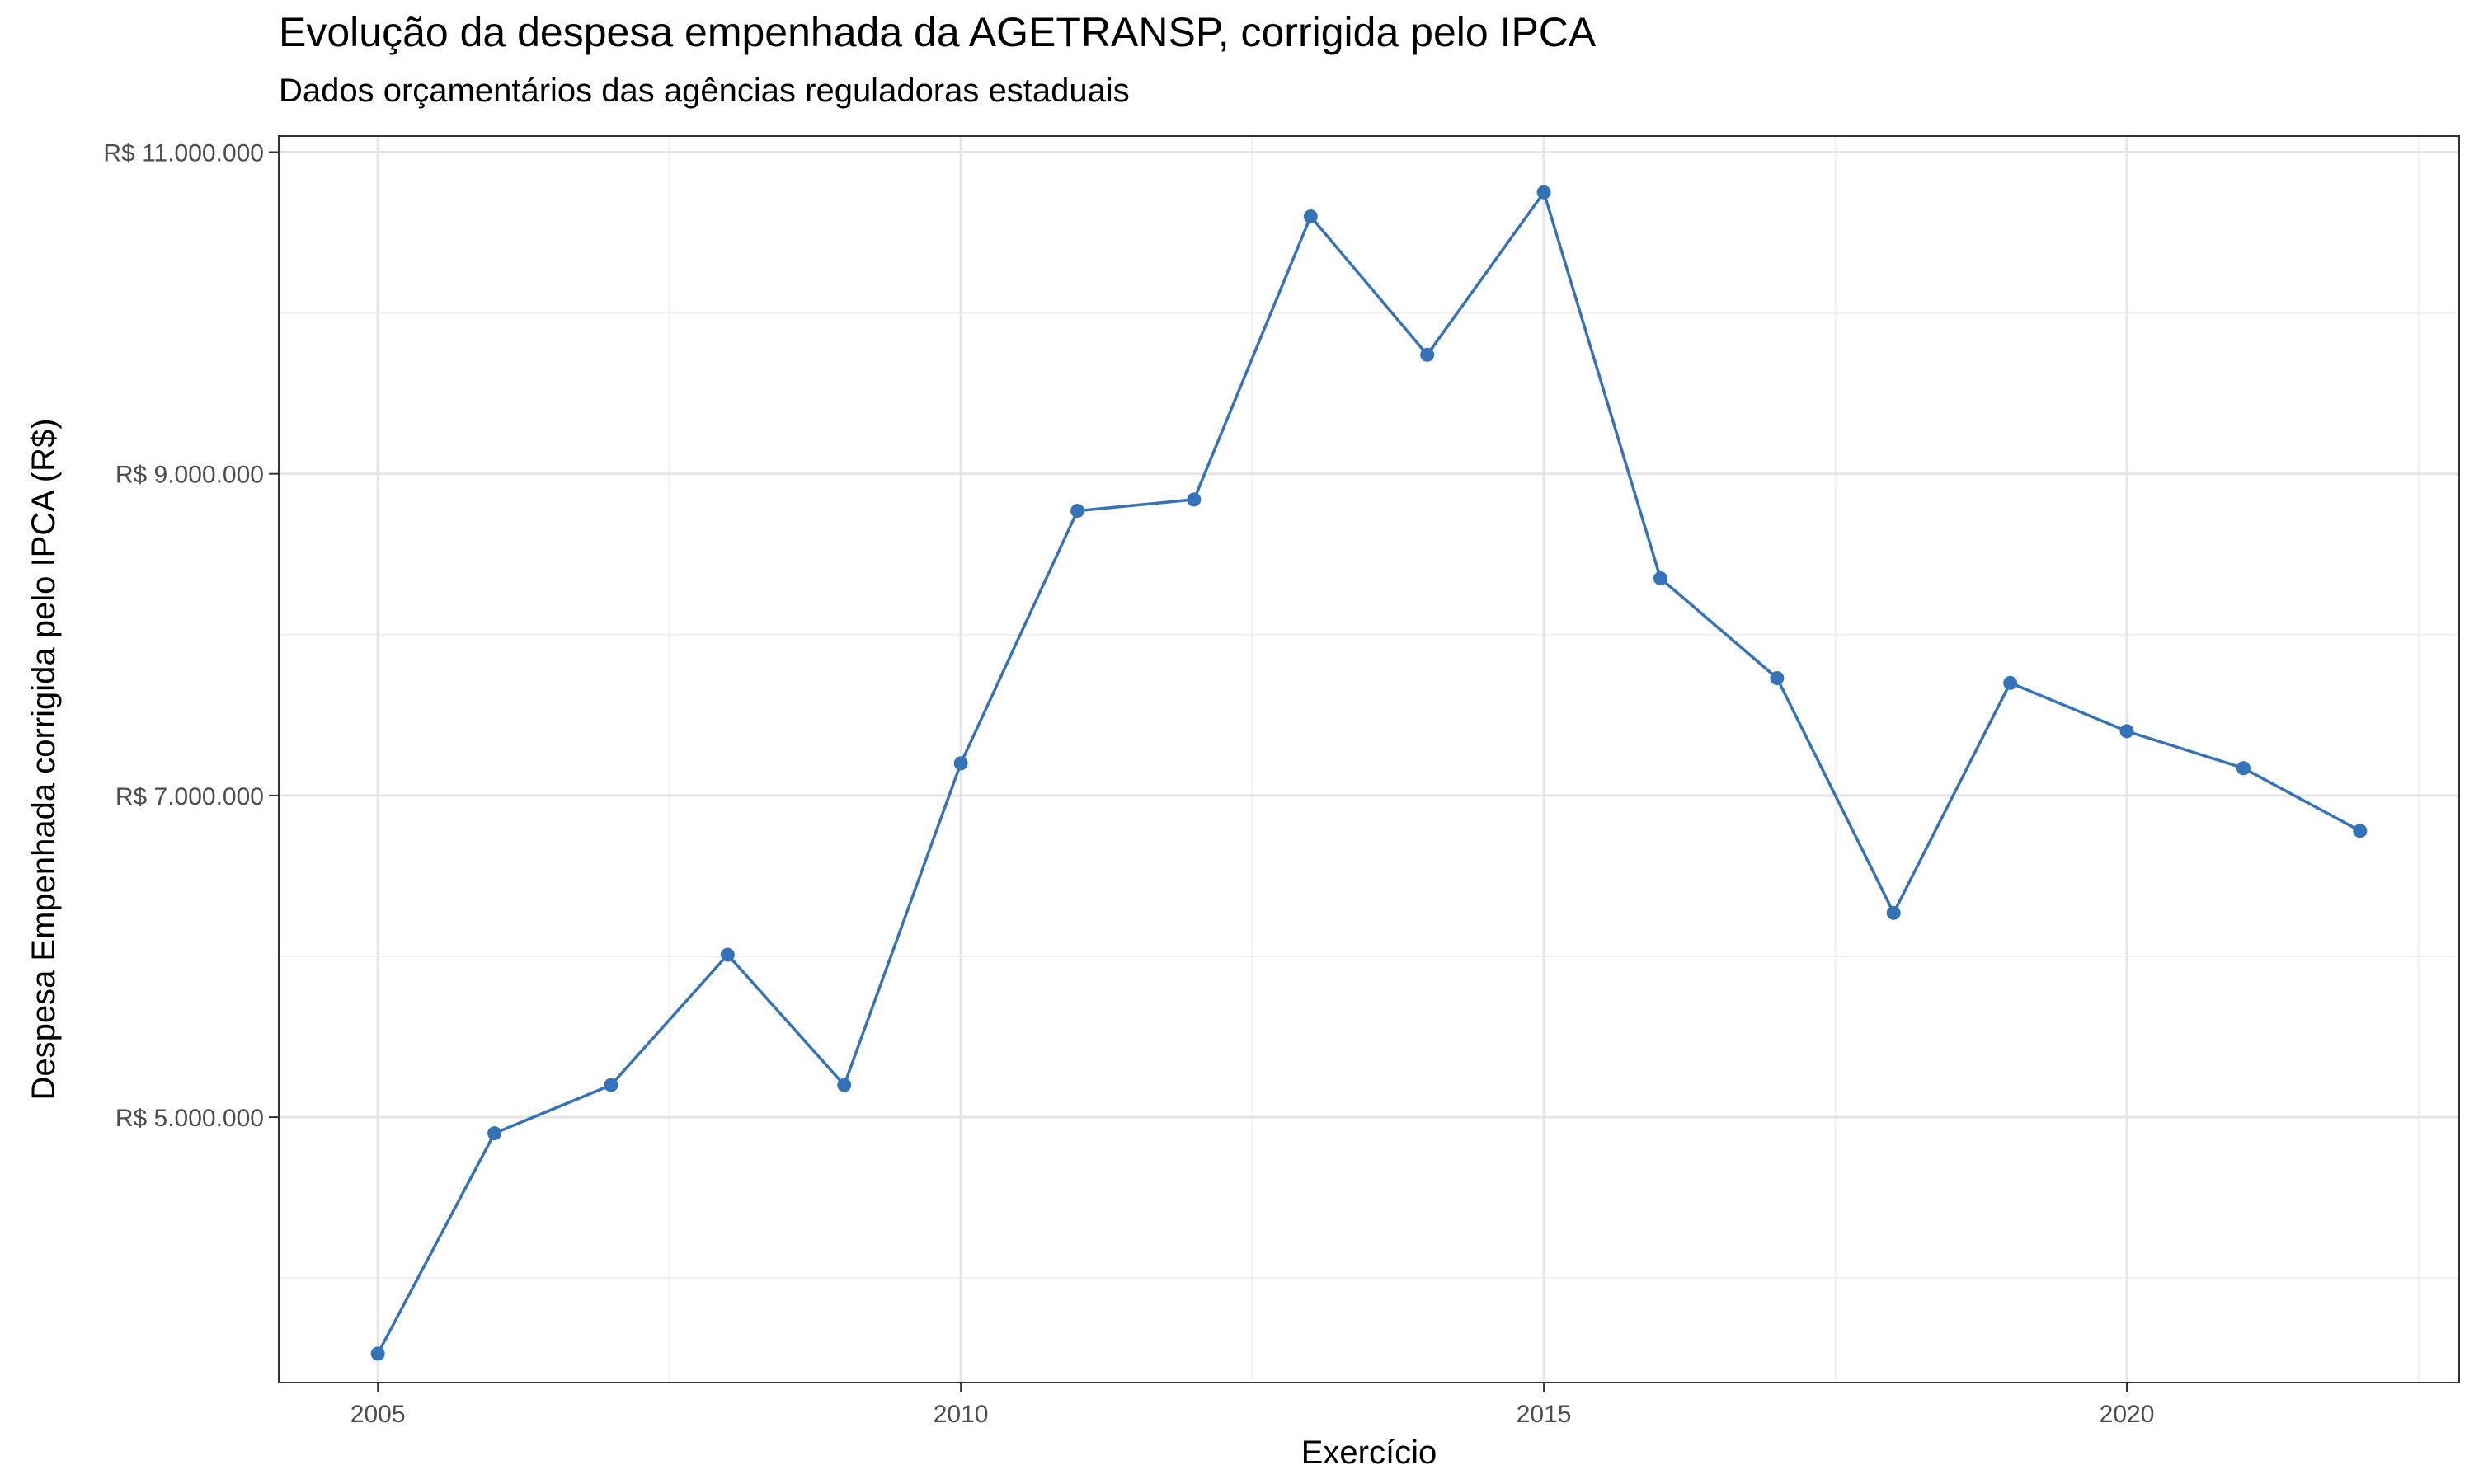 The width and height of the screenshot is (2474, 1484). Describe the element at coordinates (183, 153) in the screenshot. I see `y-tick-label: R$ 11.000.000` at that location.